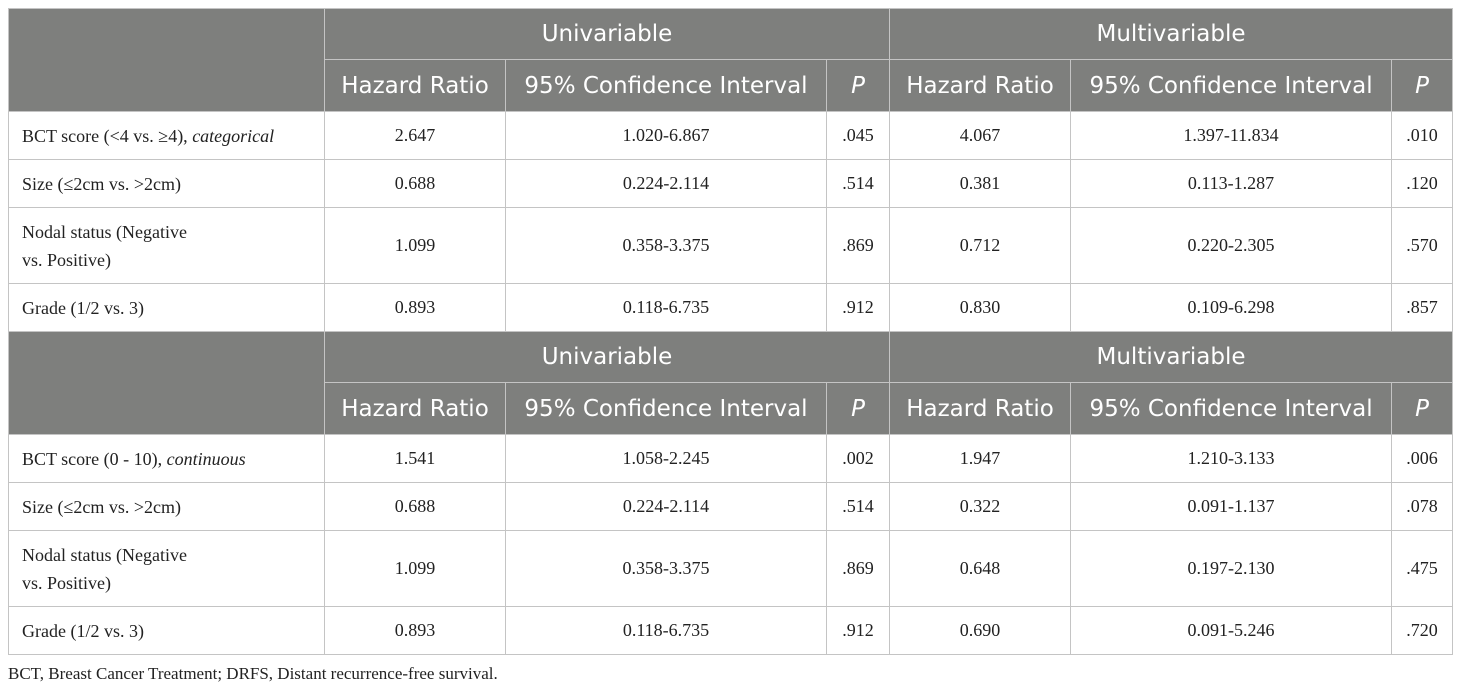  I want to click on multi-ci-cell: 0.220-2.305, so click(1231, 245).